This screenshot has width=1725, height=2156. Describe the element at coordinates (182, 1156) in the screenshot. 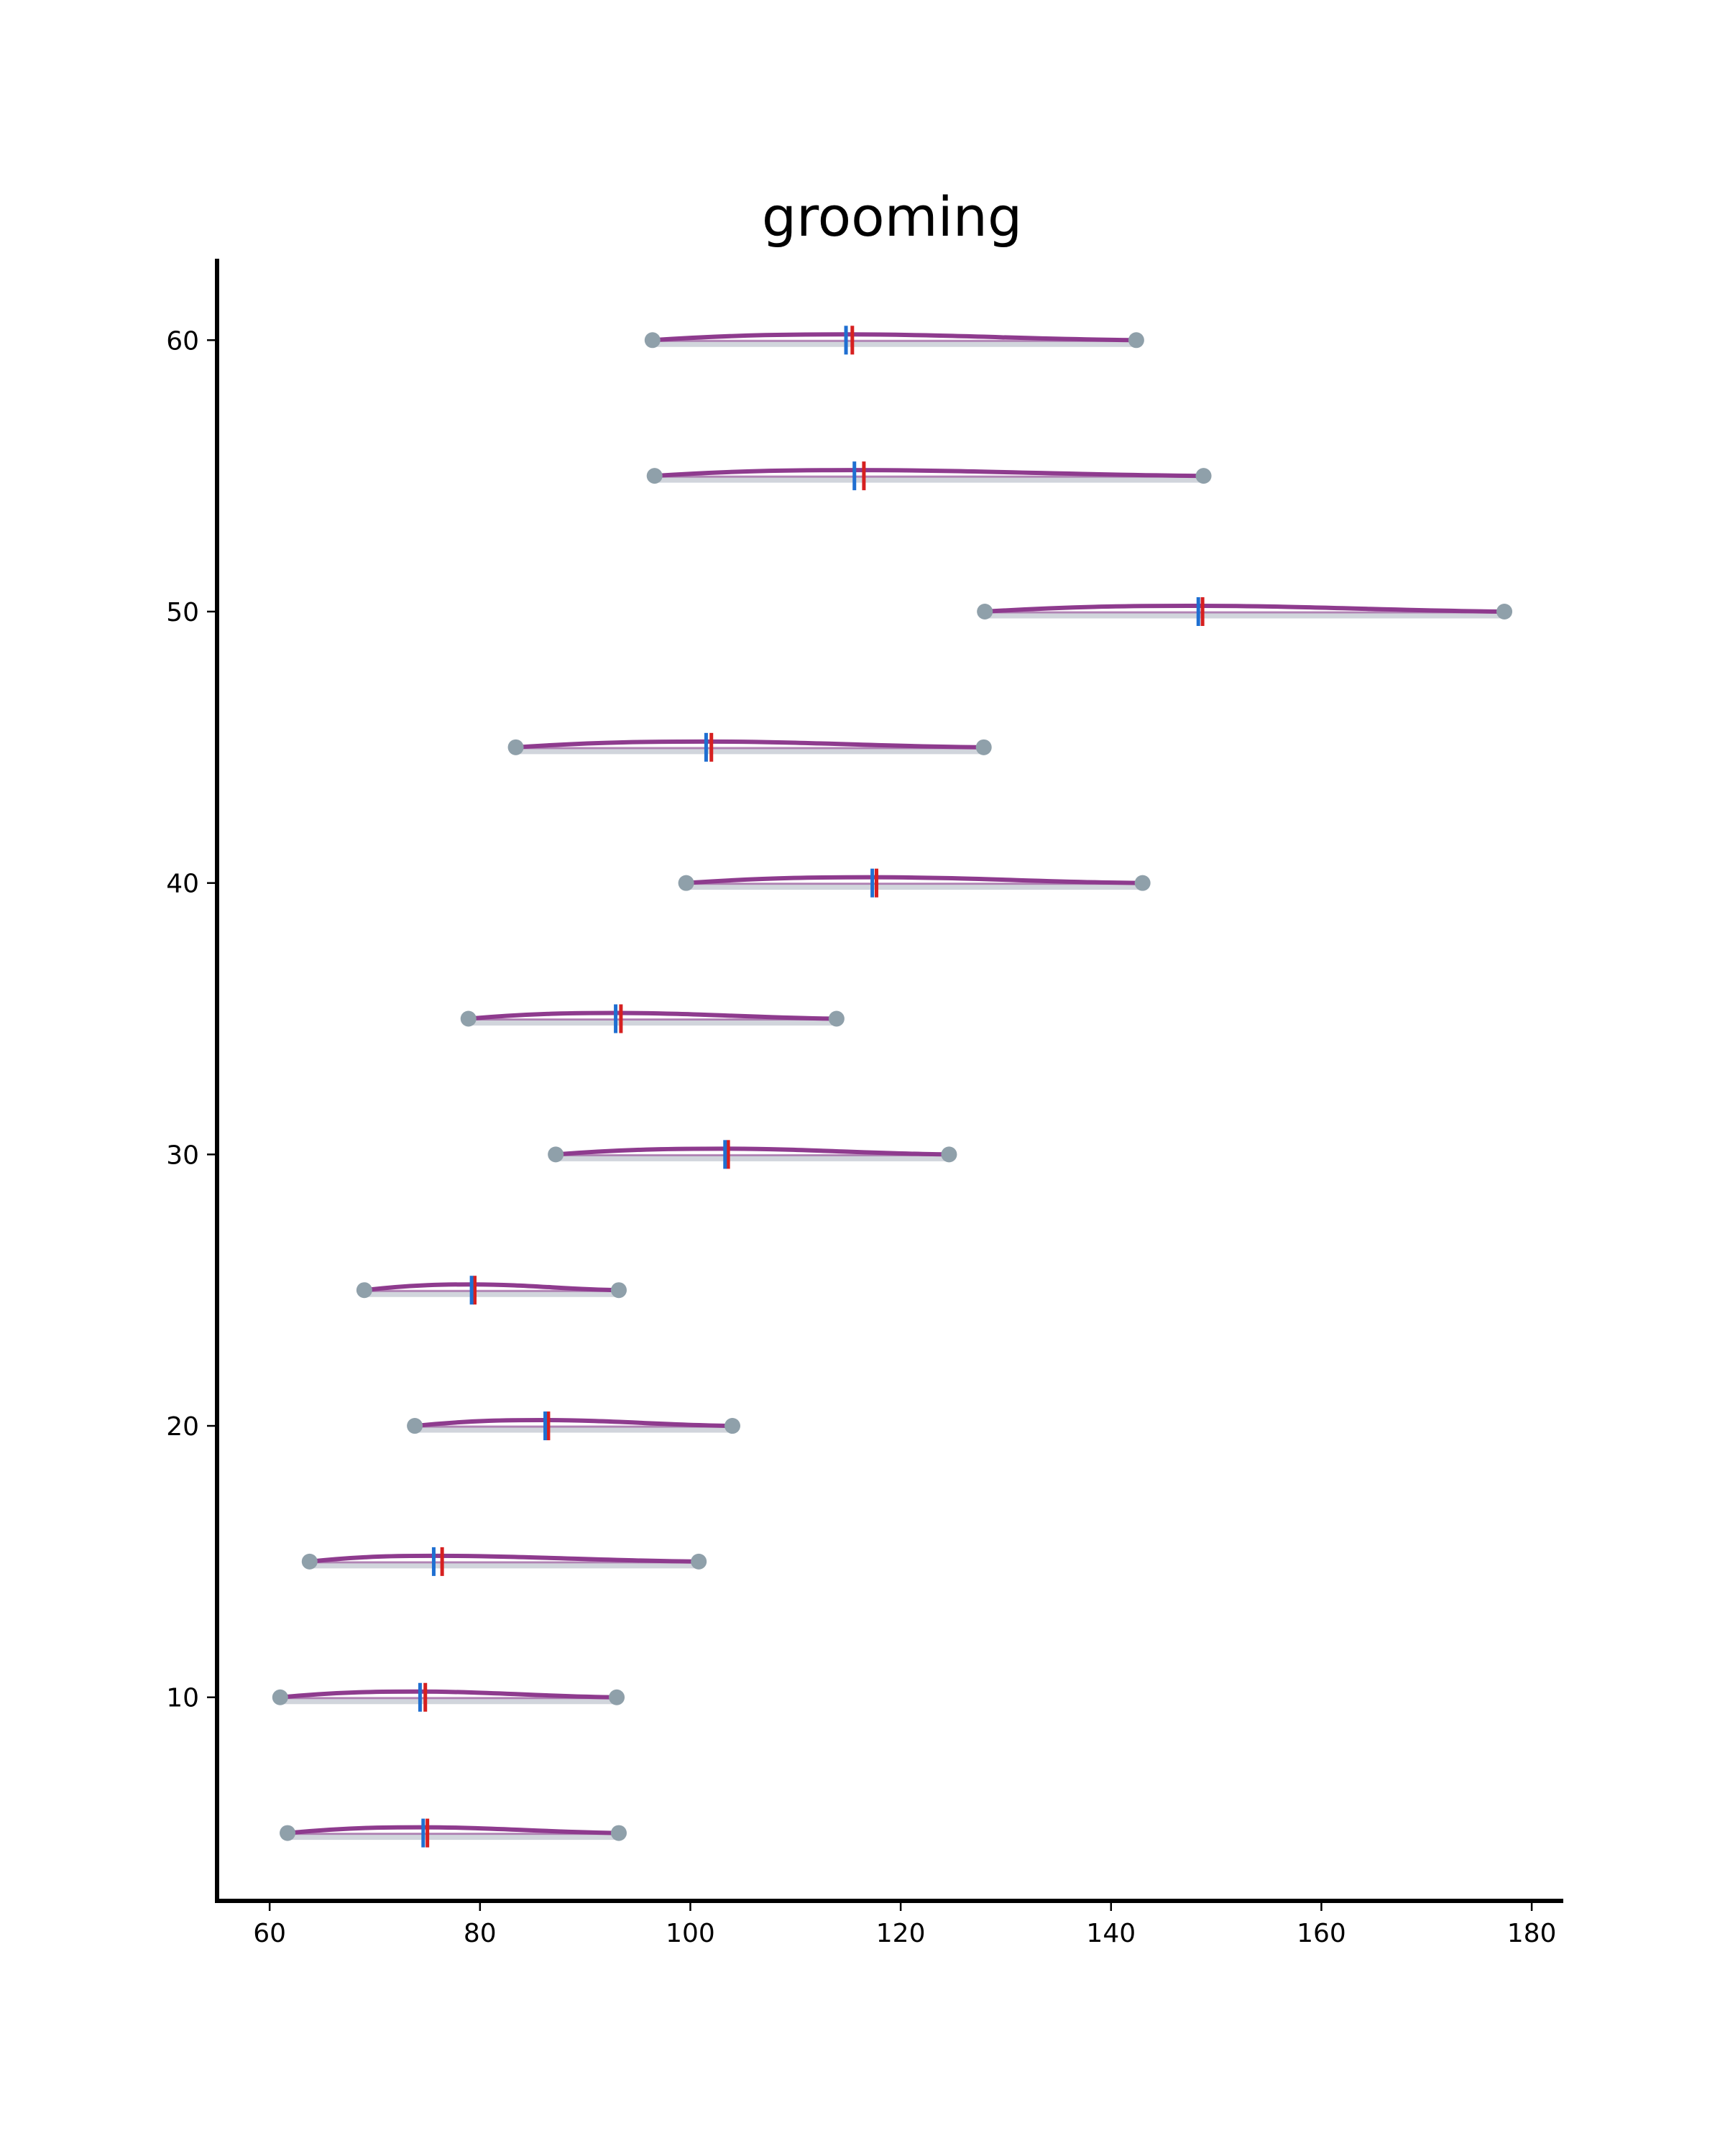

I see `y-tick-label-30: 30` at that location.